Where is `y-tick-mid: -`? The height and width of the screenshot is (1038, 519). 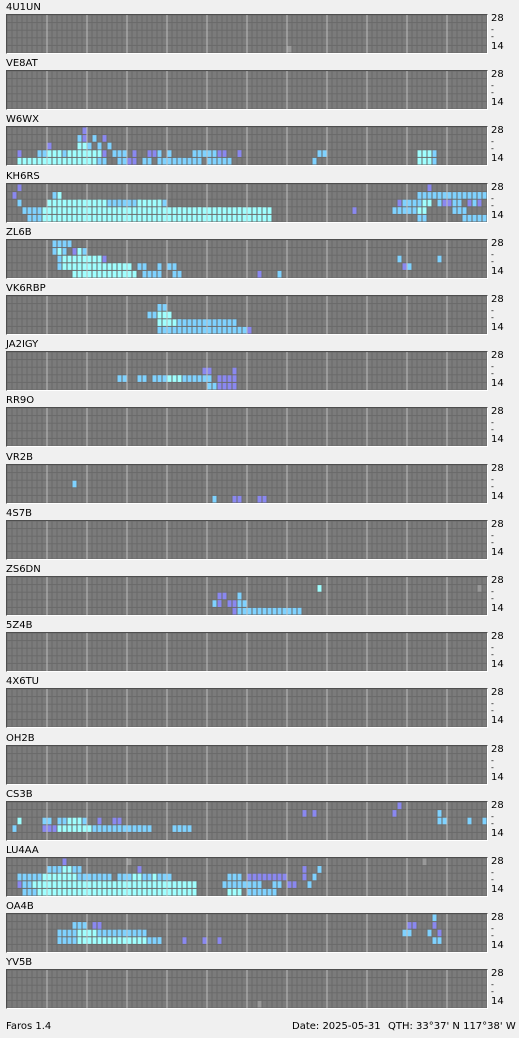 y-tick-mid: - is located at coordinates (492, 317).